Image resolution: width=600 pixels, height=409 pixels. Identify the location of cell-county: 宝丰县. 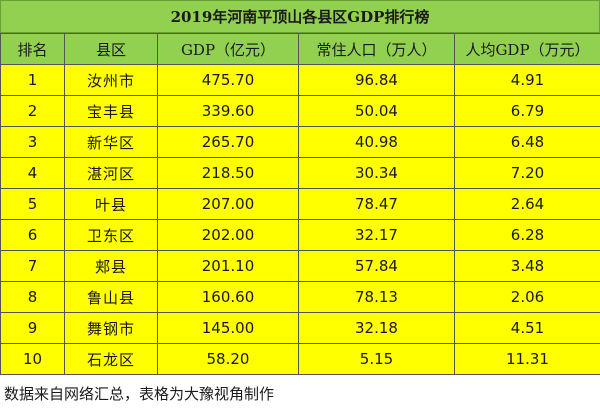
(111, 111).